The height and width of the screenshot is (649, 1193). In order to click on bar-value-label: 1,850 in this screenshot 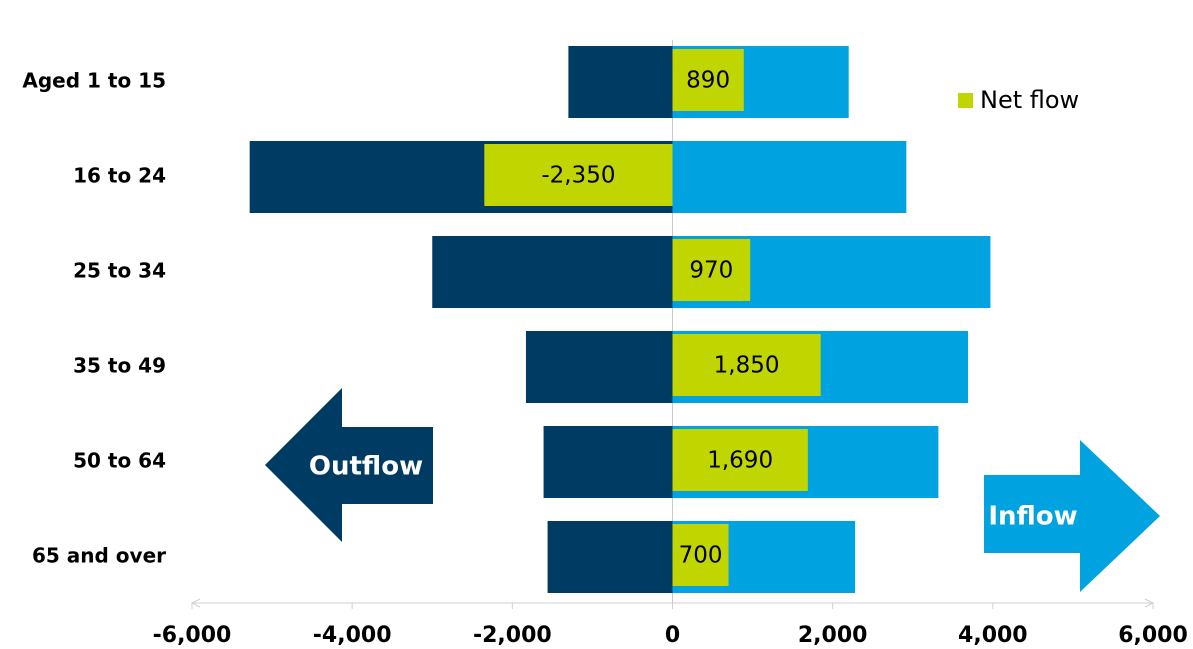, I will do `click(747, 366)`.